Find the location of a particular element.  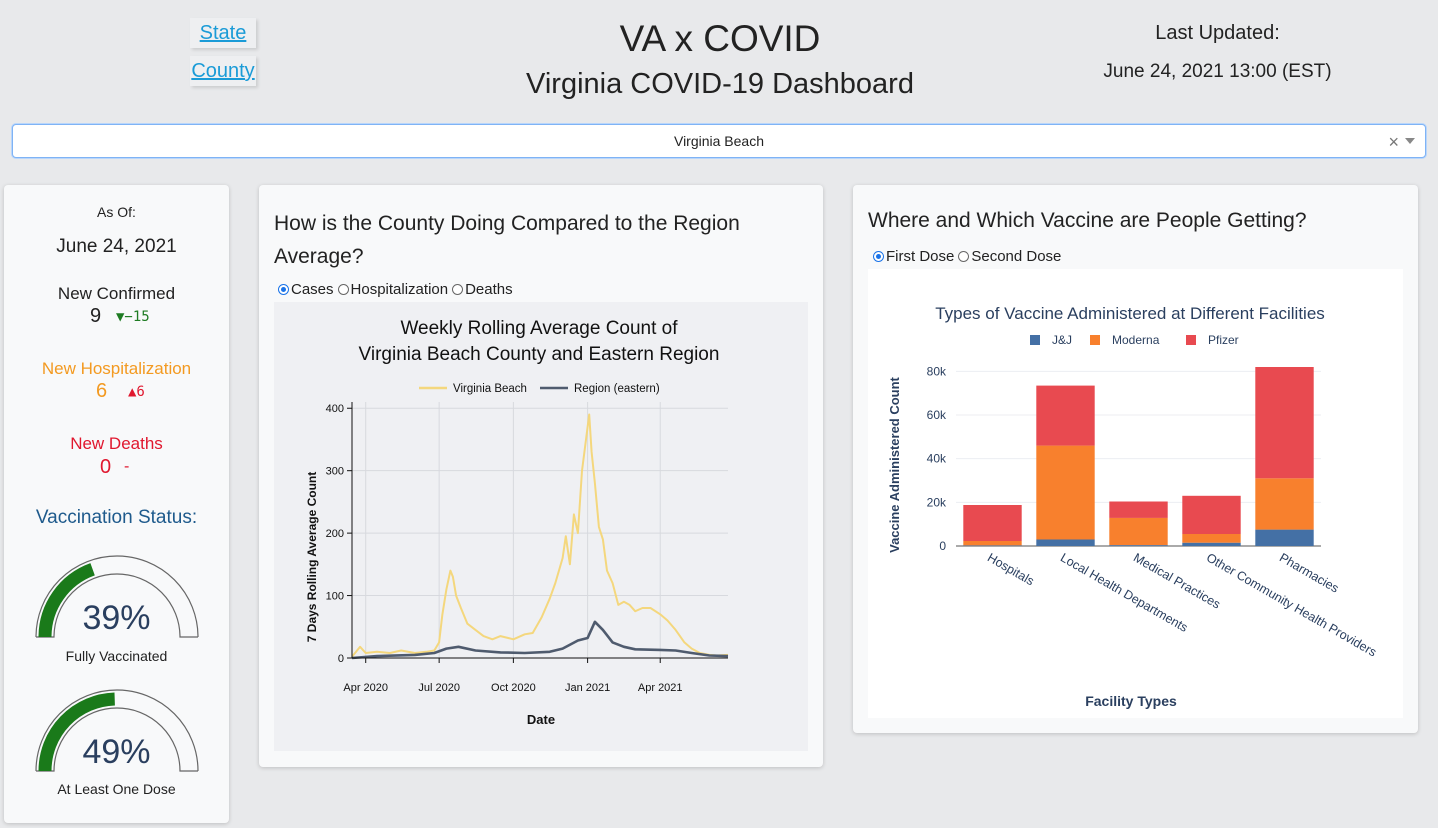

legend-moderna-swatch is located at coordinates (1095, 340).